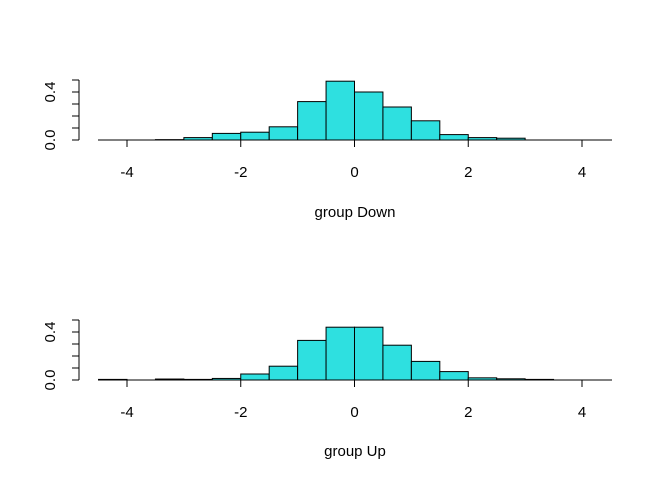  Describe the element at coordinates (355, 451) in the screenshot. I see `x-axis-label: group Up` at that location.